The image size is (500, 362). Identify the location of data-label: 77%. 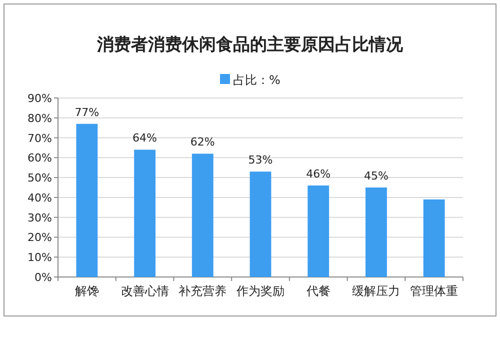
(87, 112).